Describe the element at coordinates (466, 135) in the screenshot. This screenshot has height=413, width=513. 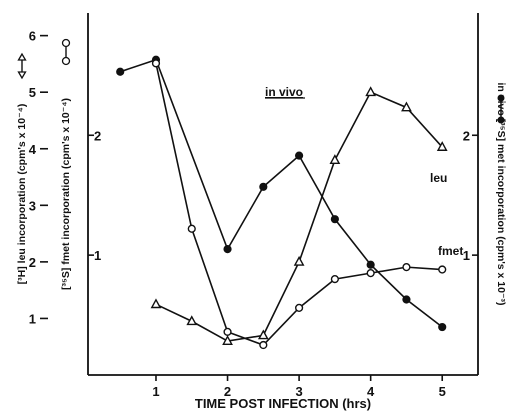
I see `invivo-tick-label-2: 2` at that location.